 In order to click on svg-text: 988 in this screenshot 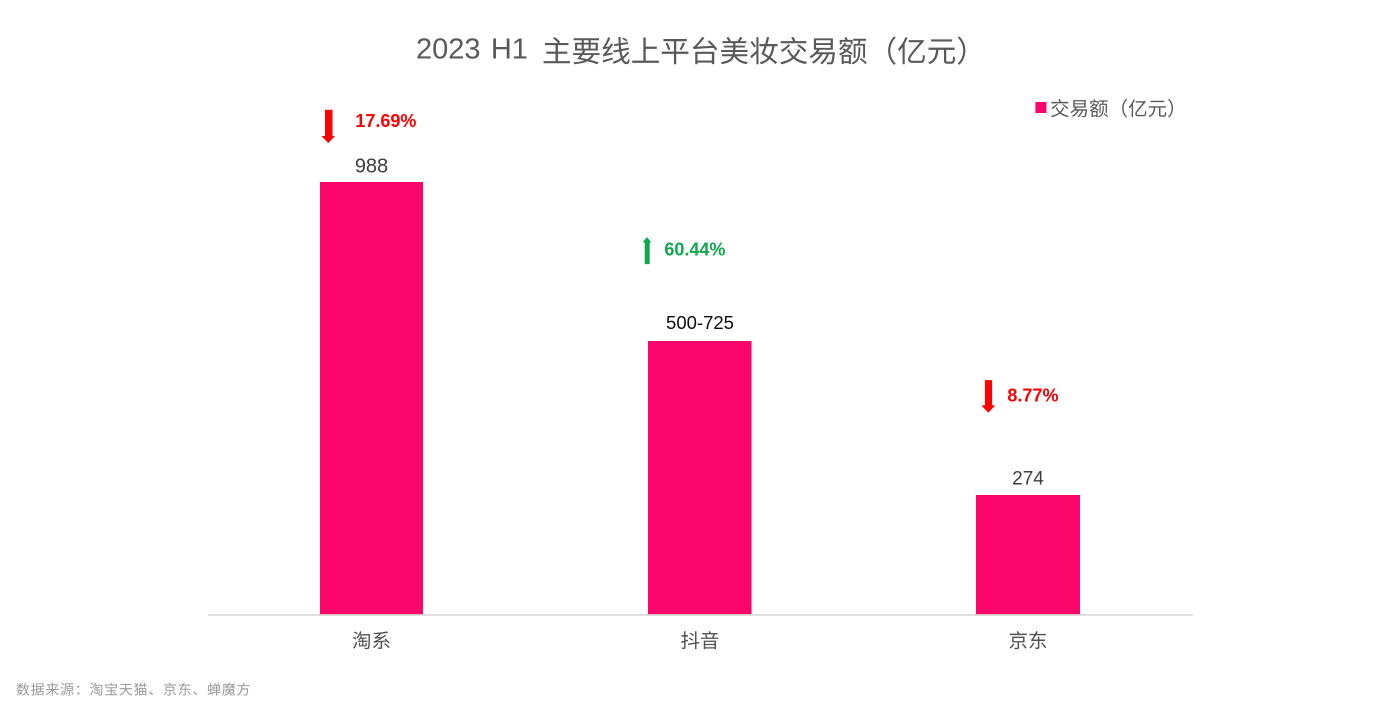, I will do `click(371, 167)`.